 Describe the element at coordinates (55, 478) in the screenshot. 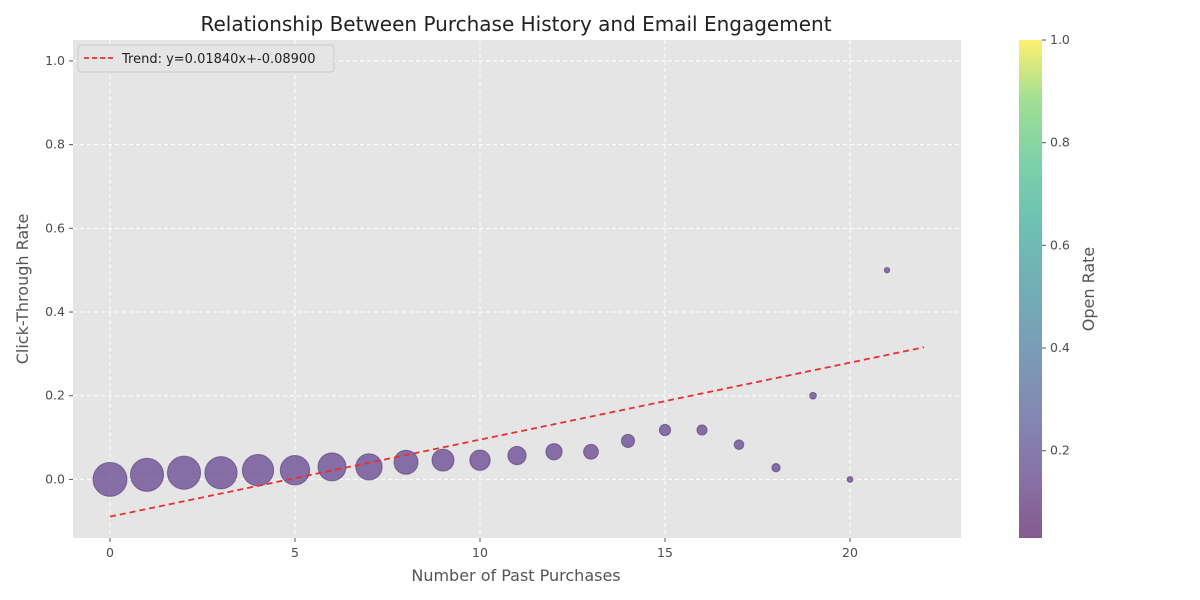

I see `y-tick-label: 0.0` at that location.